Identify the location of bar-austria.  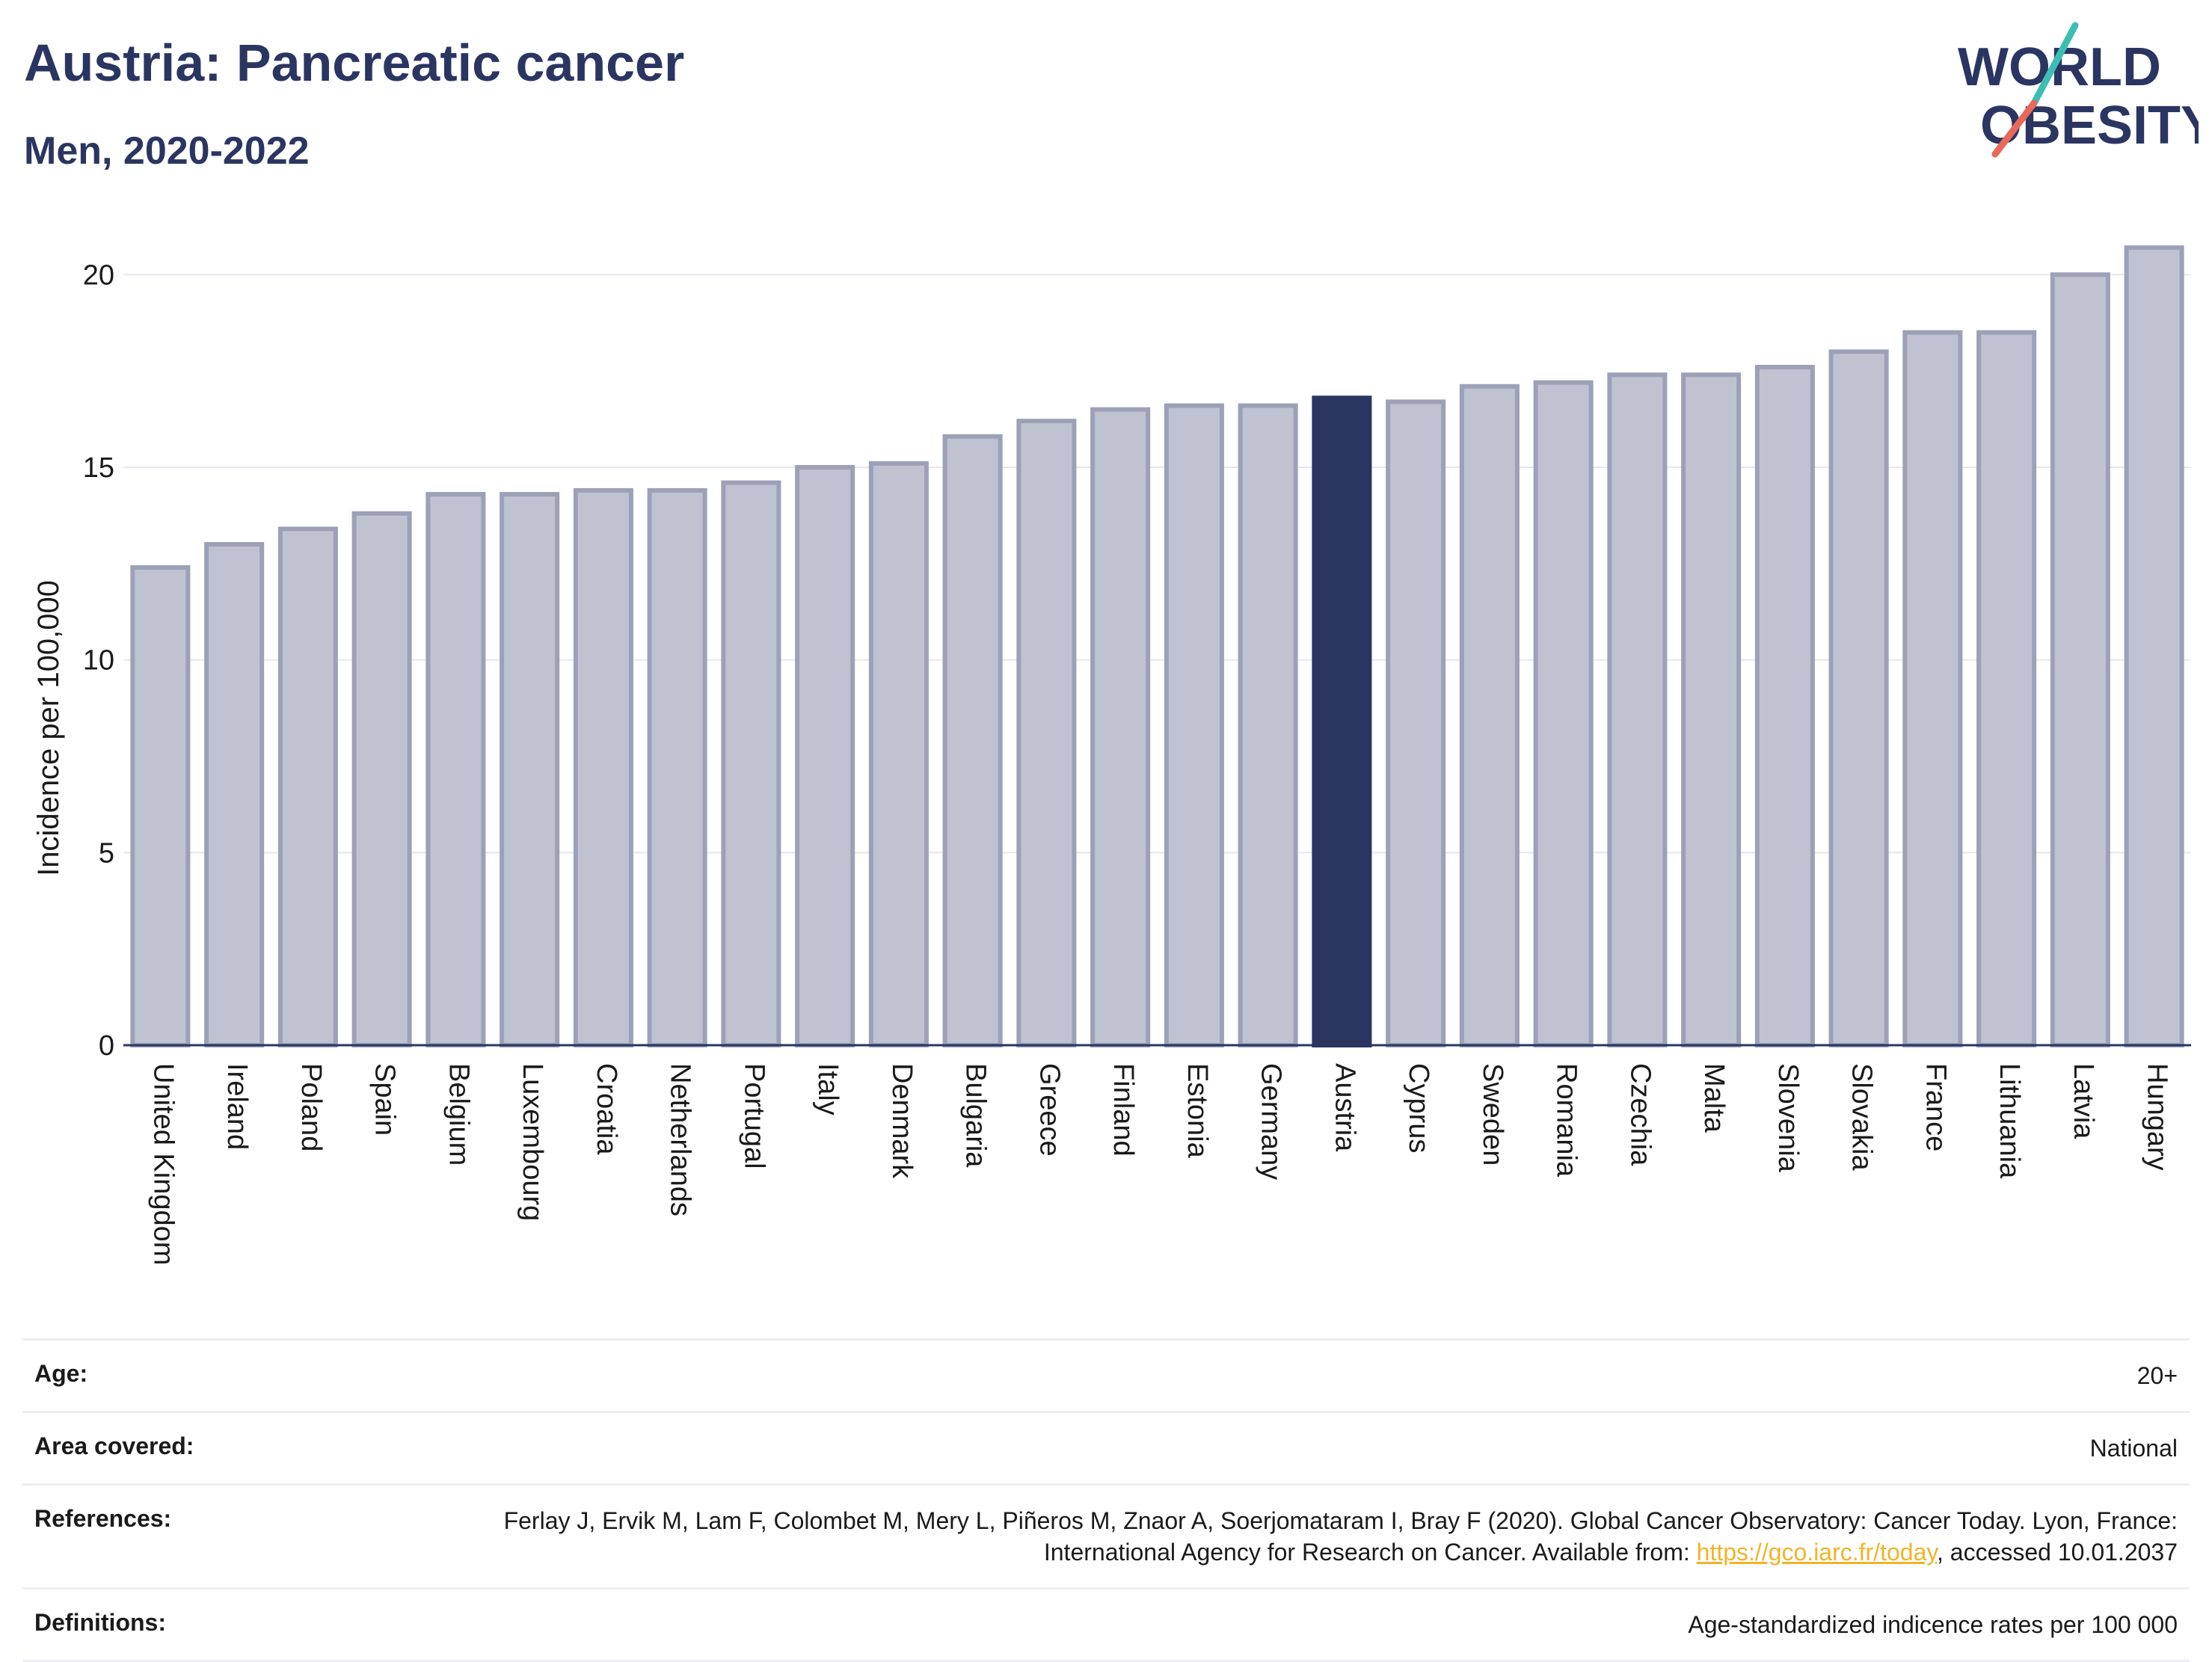
(1342, 721).